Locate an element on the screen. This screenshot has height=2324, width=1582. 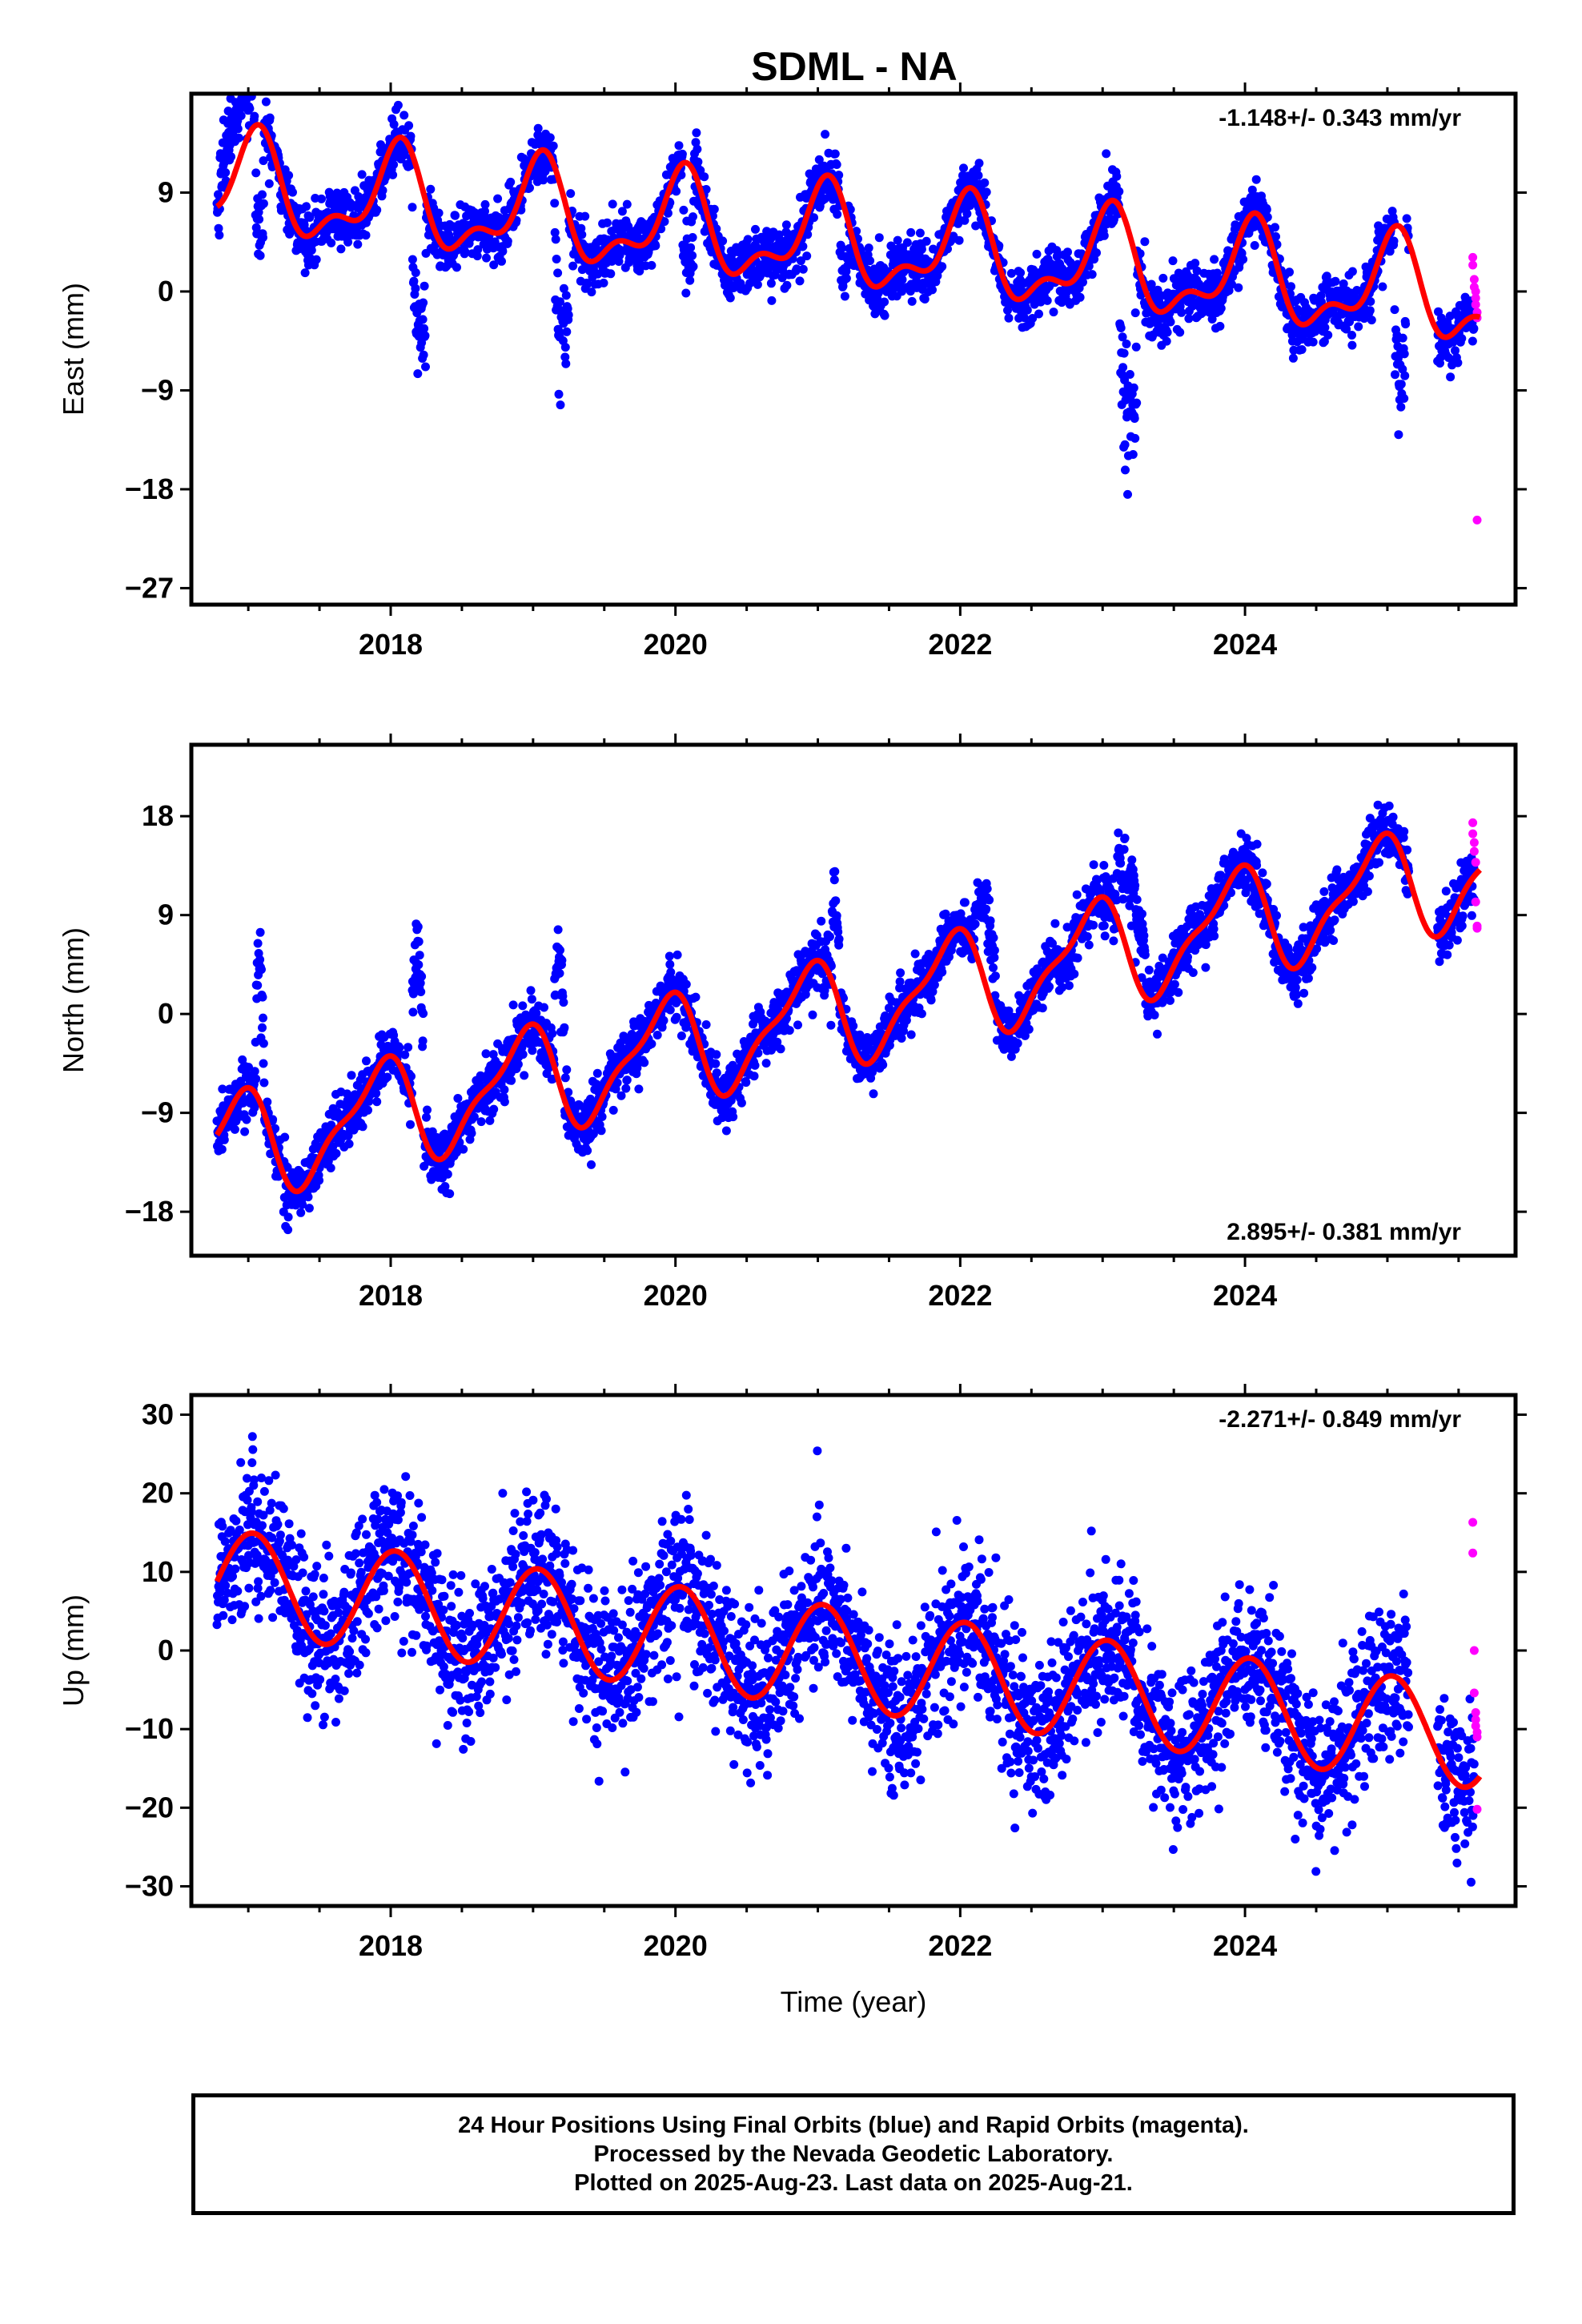
east-rate-label: -1.148+/- 0.343 mm/yr is located at coordinates (1340, 118).